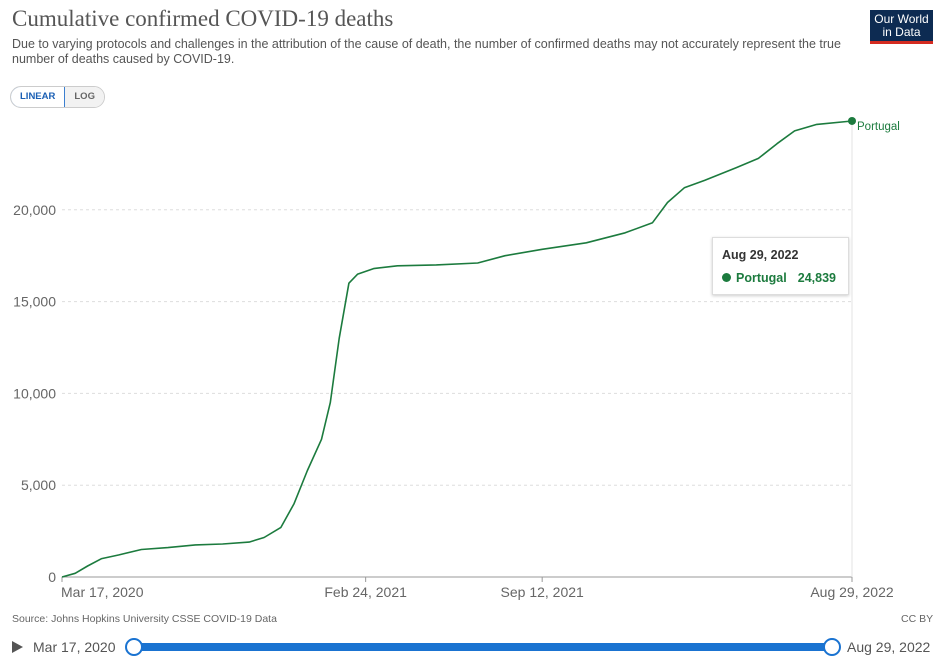 The height and width of the screenshot is (660, 943). What do you see at coordinates (482, 647) in the screenshot?
I see `timeline-track` at bounding box center [482, 647].